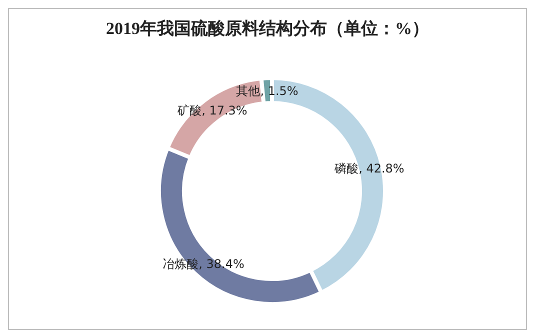 The height and width of the screenshot is (336, 533). Describe the element at coordinates (369, 169) in the screenshot. I see `slice-label: 磷酸, 42.8%` at that location.